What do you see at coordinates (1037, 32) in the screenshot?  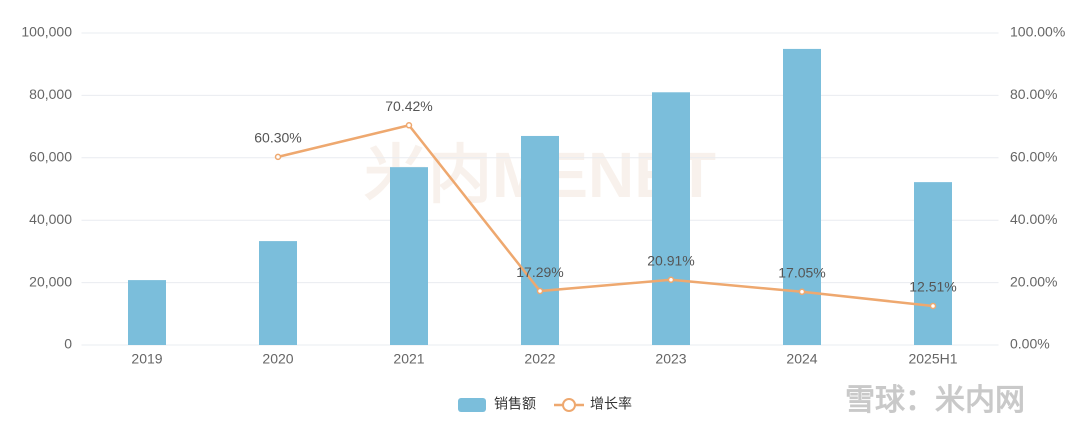 I see `y2-tick-label: 100.00%` at bounding box center [1037, 32].